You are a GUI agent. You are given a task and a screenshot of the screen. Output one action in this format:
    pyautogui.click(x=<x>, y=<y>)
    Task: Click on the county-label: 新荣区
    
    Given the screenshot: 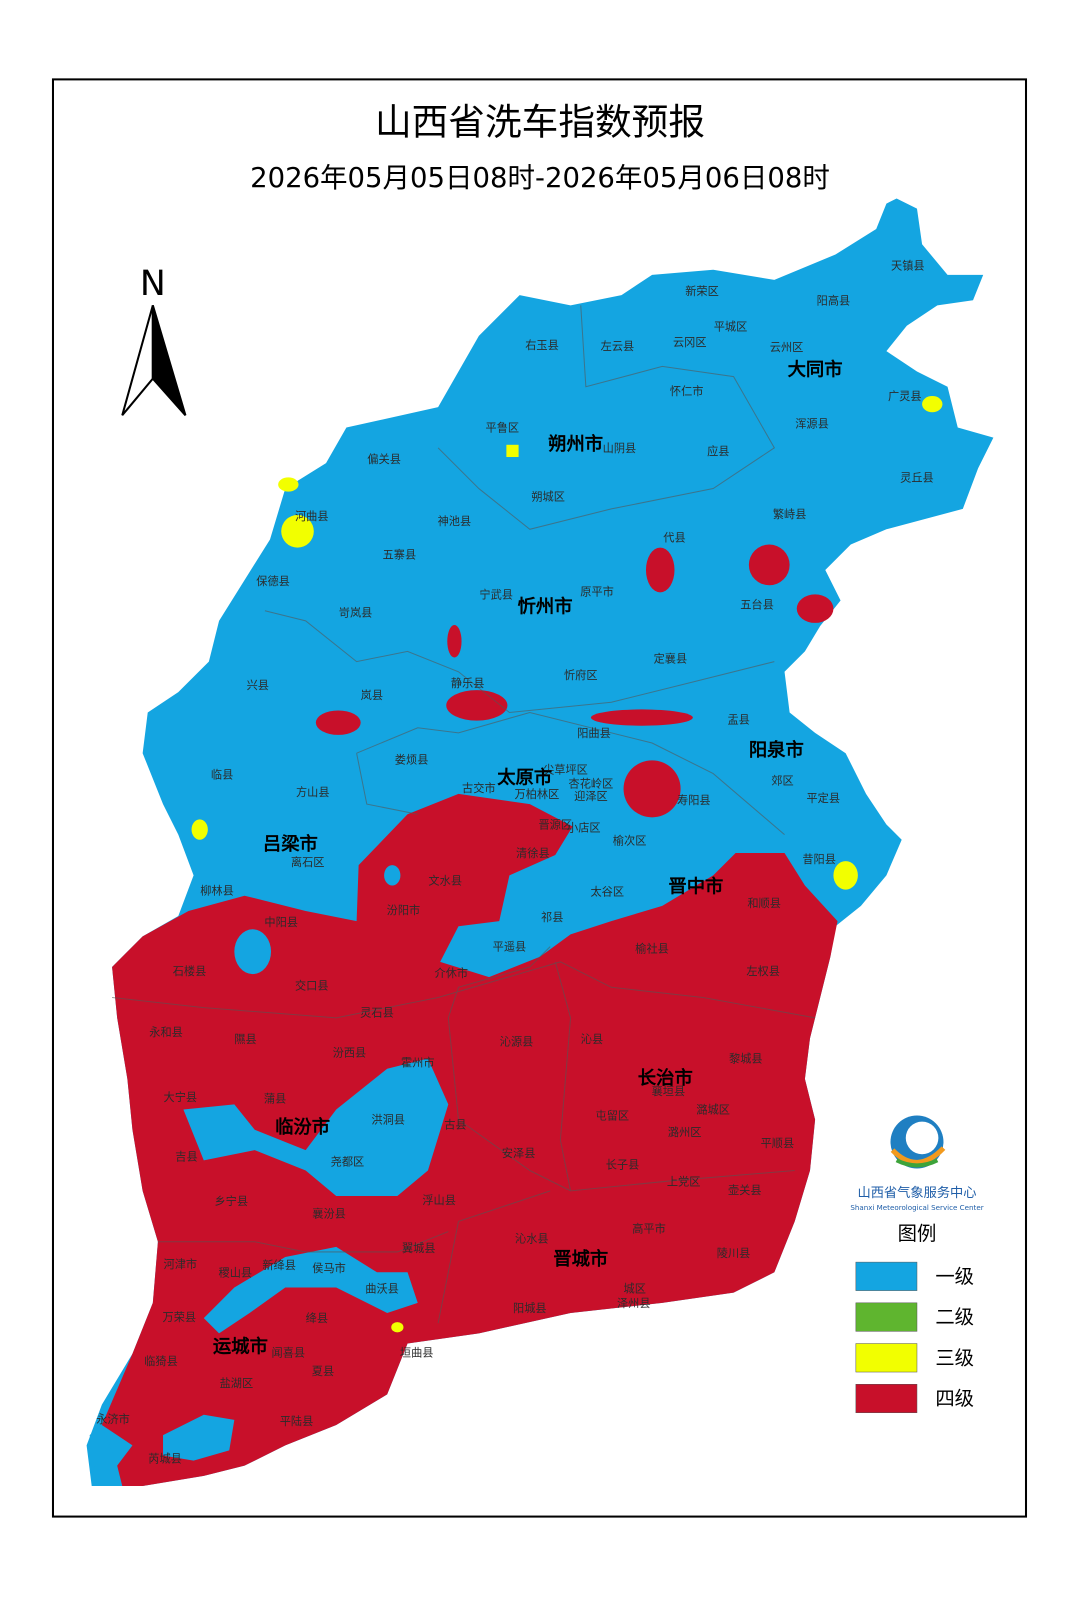 What is the action you would take?
    pyautogui.click(x=702, y=291)
    